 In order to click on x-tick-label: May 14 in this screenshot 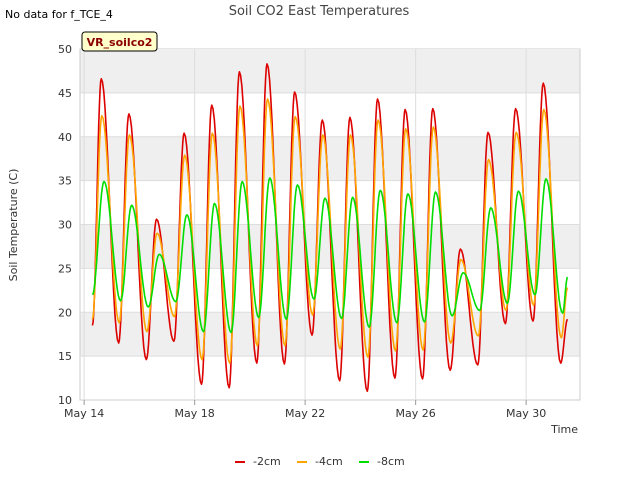, I will do `click(84, 413)`.